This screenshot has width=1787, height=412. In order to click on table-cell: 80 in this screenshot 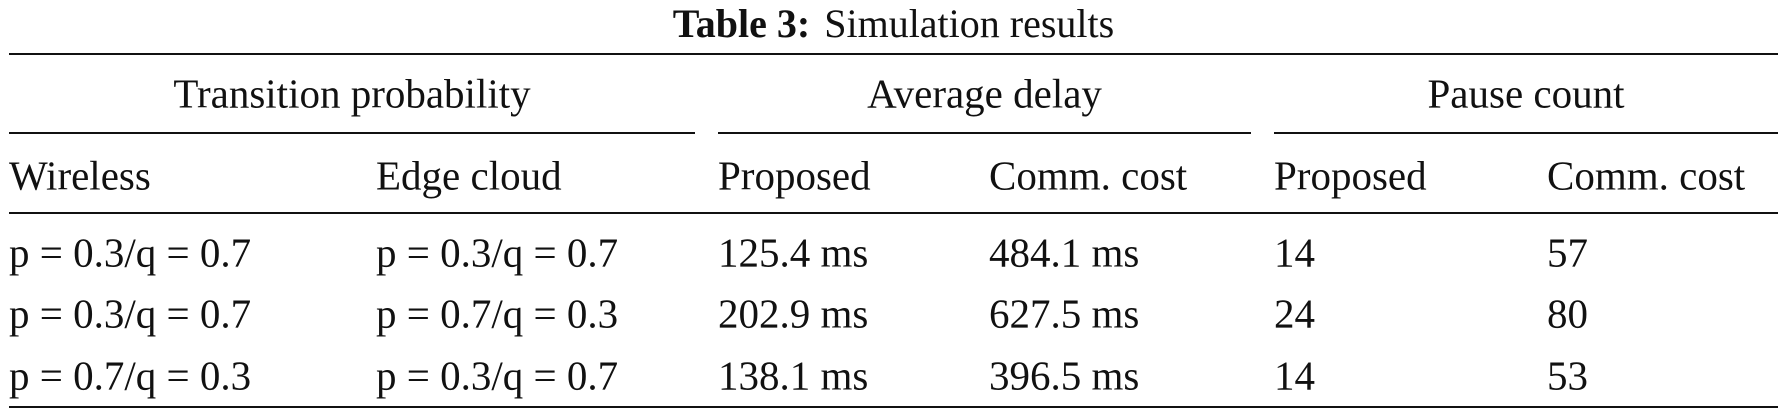, I will do `click(1567, 313)`.